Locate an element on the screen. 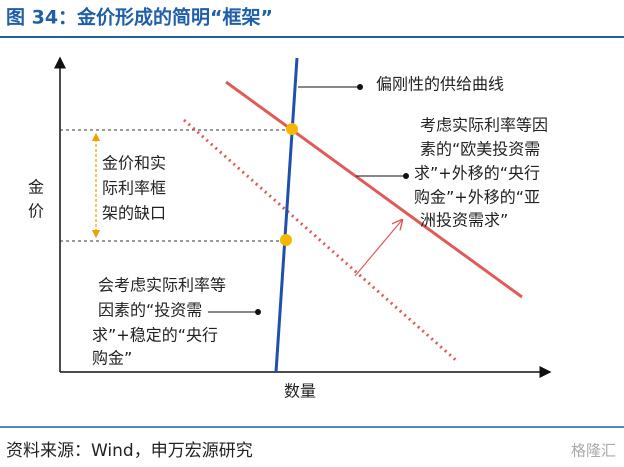 The image size is (624, 467). shift-arrow is located at coordinates (378, 248).